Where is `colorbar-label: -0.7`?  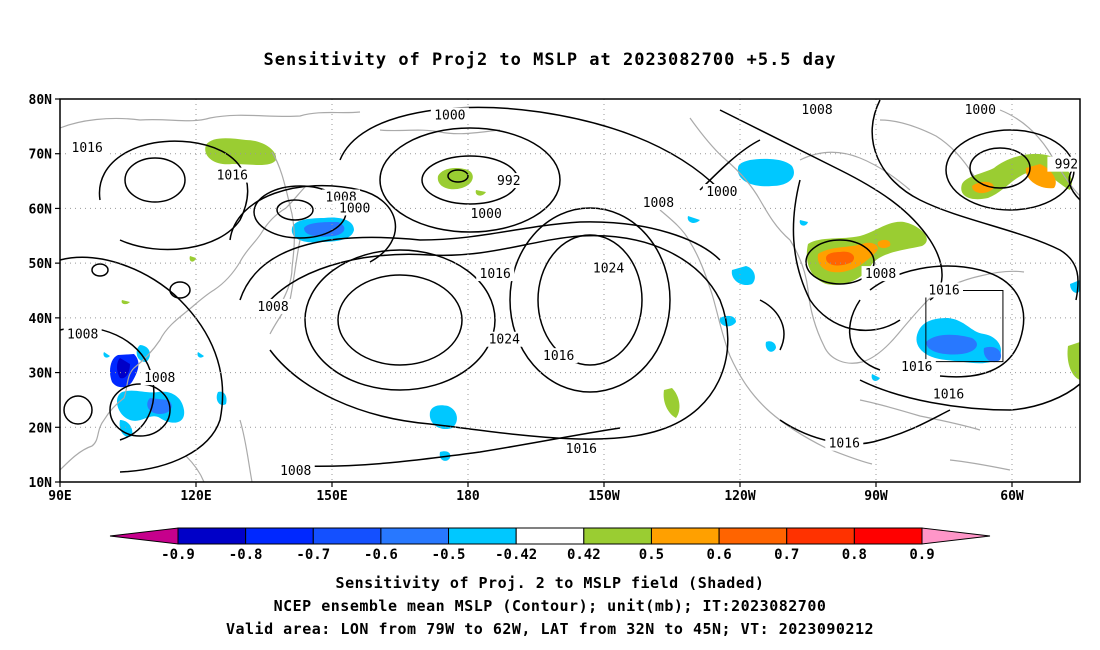
colorbar-label: -0.7 is located at coordinates (313, 555).